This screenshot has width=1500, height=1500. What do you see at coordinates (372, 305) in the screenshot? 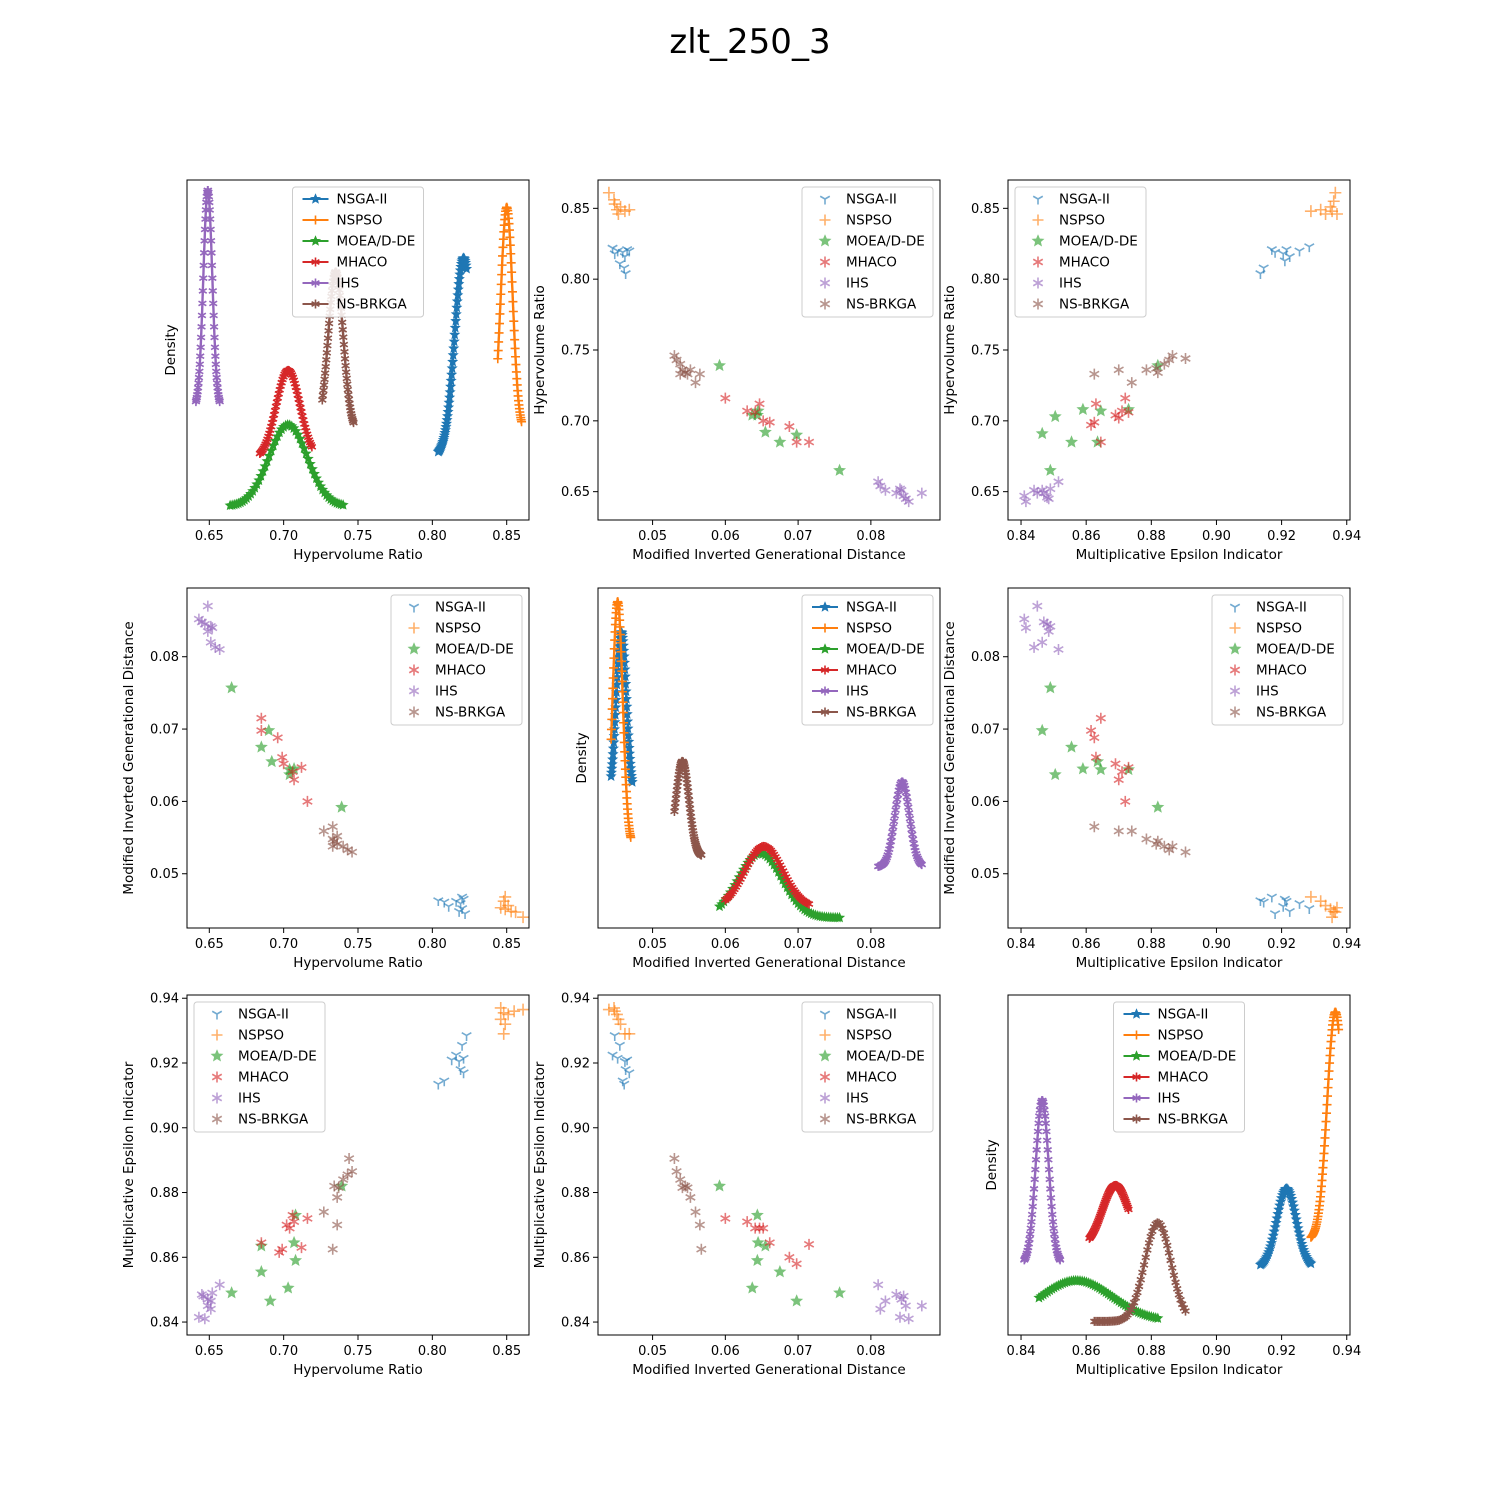
I see `legend-label: NS-BRKGA` at bounding box center [372, 305].